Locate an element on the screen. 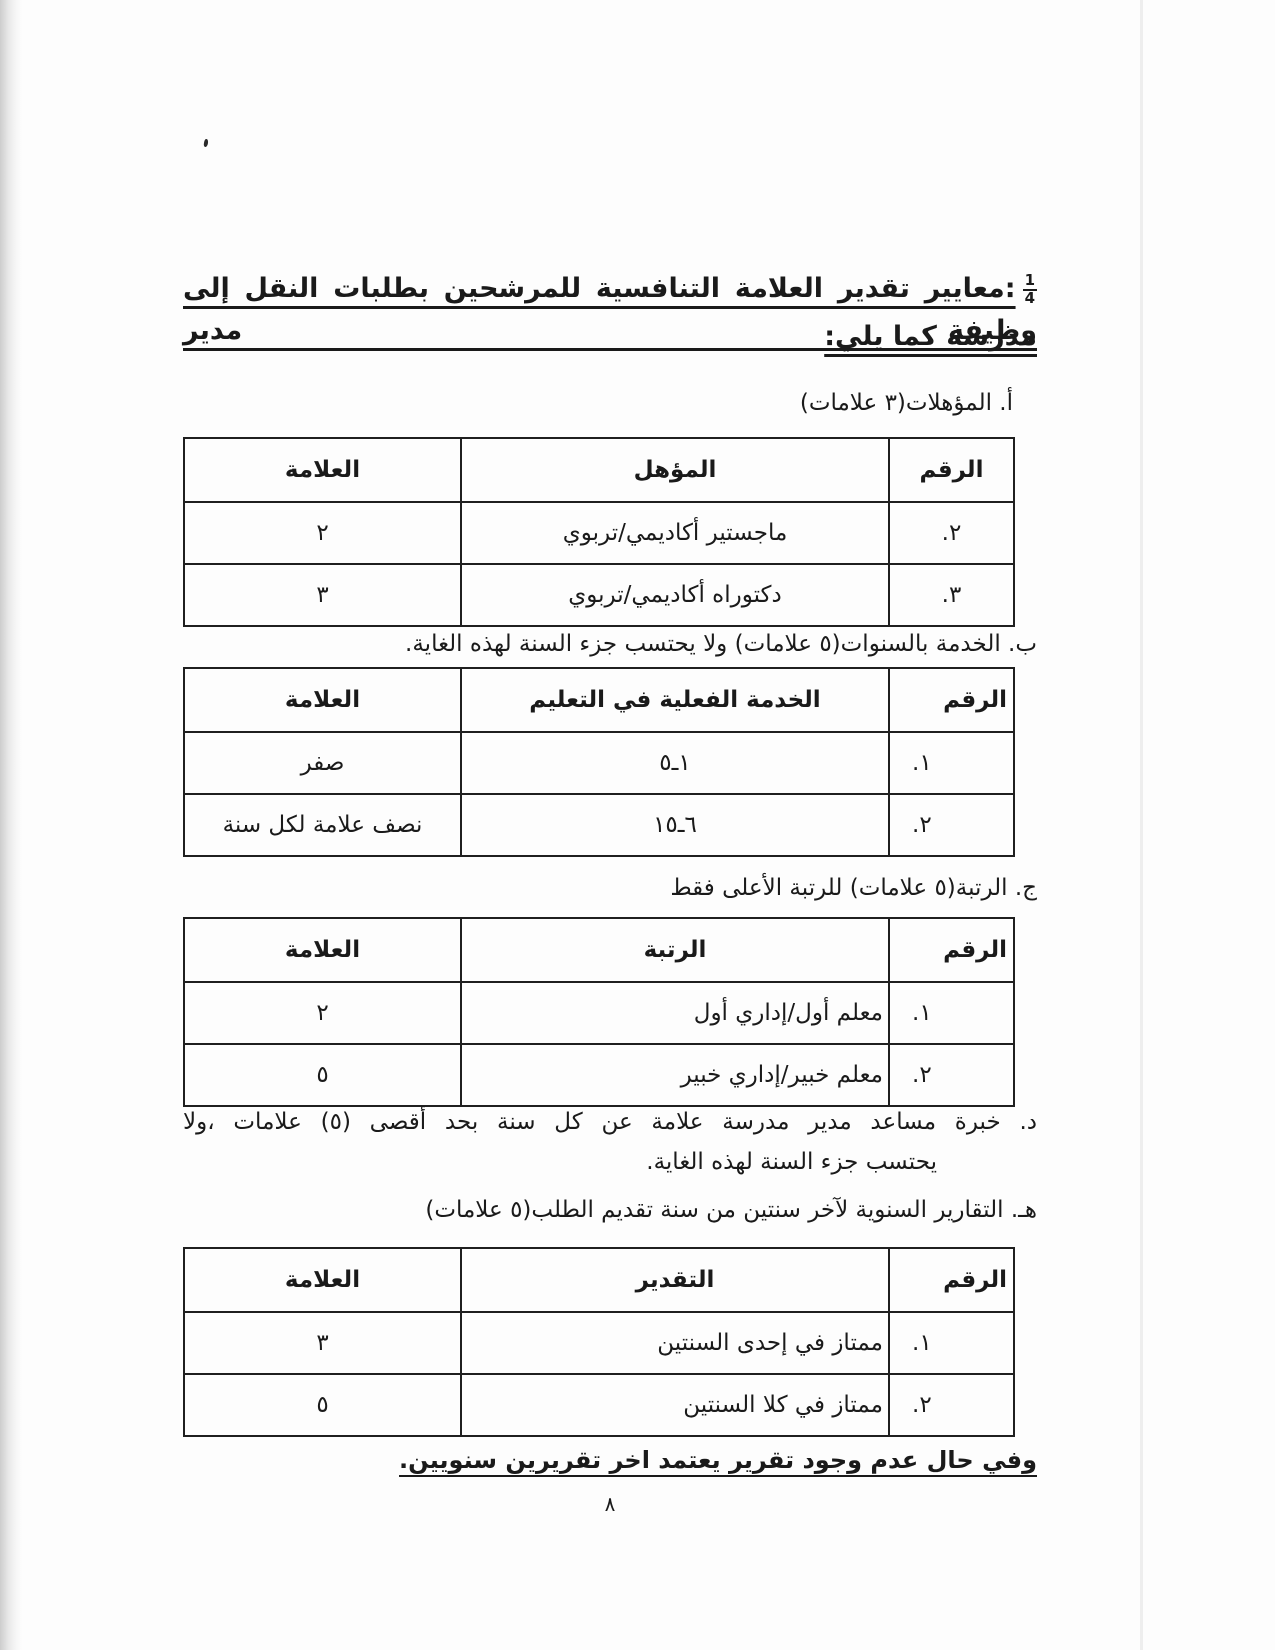 The width and height of the screenshot is (1275, 1650). table-header-row: الرقم المؤهل العلامة is located at coordinates (599, 470).